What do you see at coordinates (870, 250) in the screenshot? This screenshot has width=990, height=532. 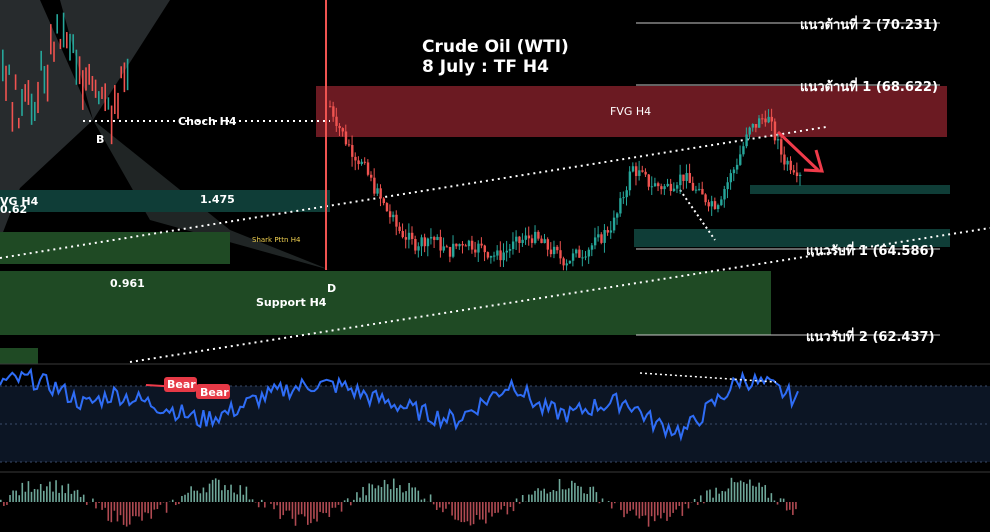 I see `support1-label: แนวรับที่ 1 (64.586)` at bounding box center [870, 250].